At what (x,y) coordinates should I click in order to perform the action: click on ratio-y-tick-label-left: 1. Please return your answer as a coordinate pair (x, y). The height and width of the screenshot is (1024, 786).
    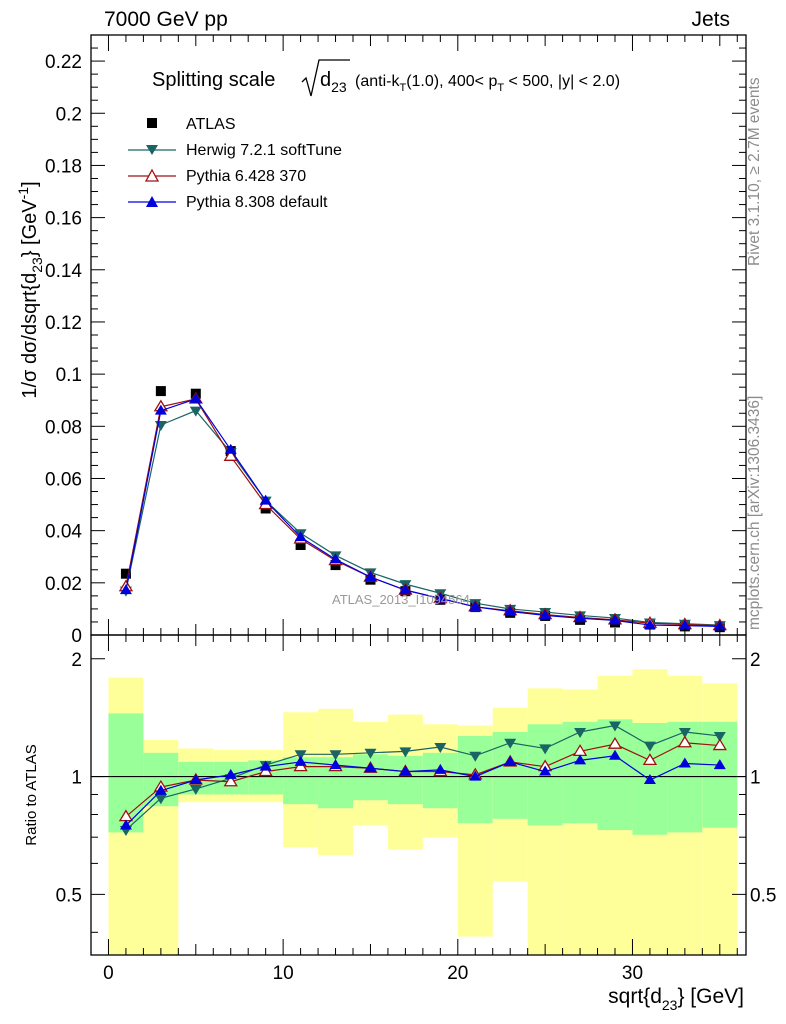
    Looking at the image, I should click on (76, 778).